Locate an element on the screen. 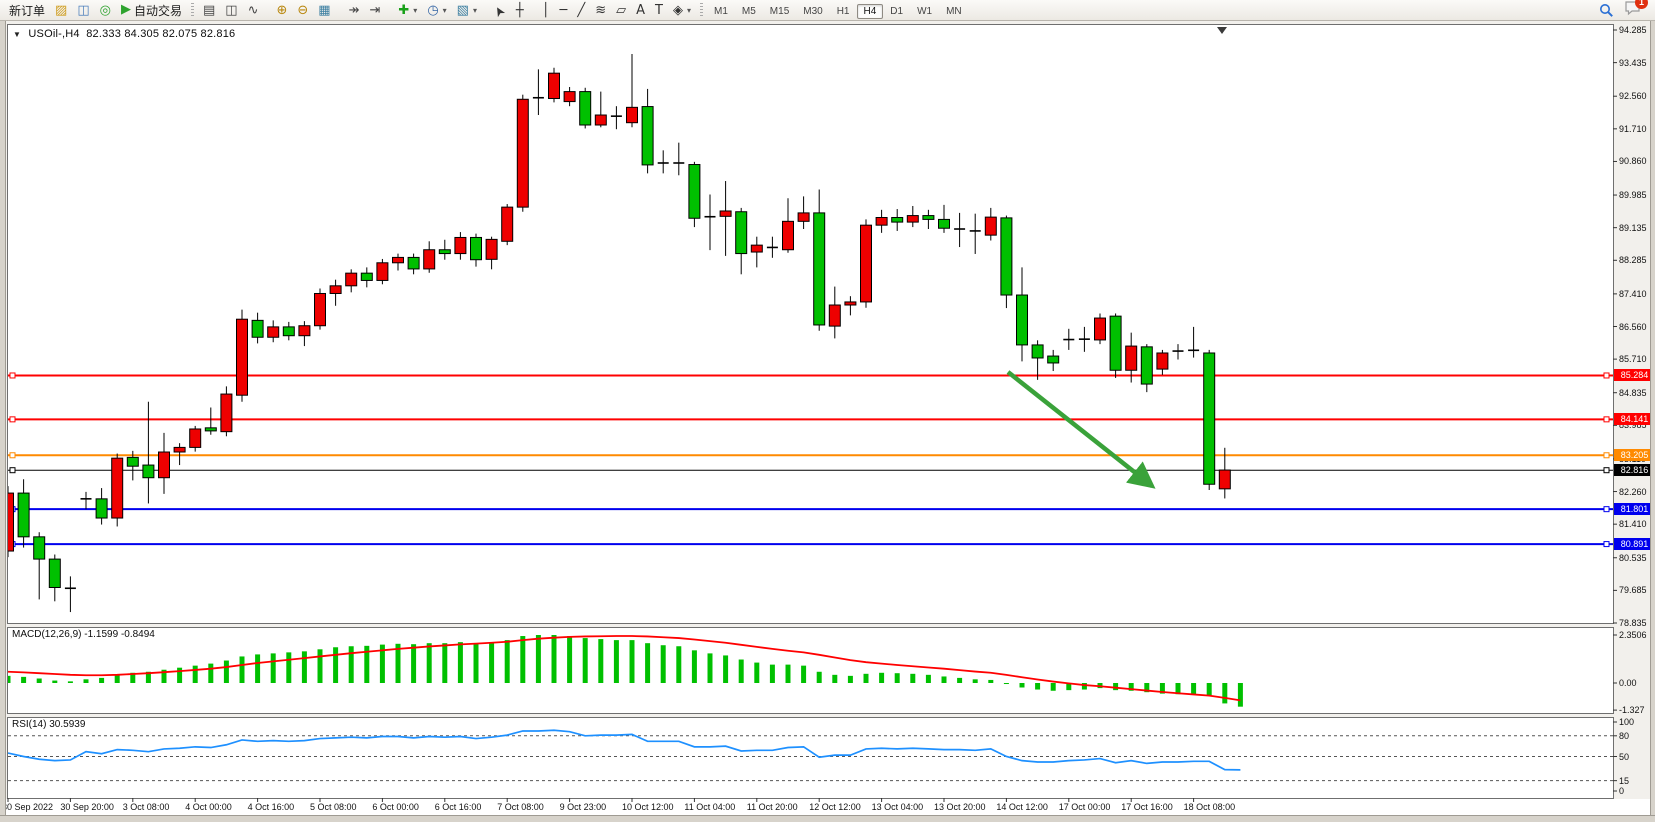 This screenshot has width=1655, height=822. trendline-button: ╱ is located at coordinates (581, 11).